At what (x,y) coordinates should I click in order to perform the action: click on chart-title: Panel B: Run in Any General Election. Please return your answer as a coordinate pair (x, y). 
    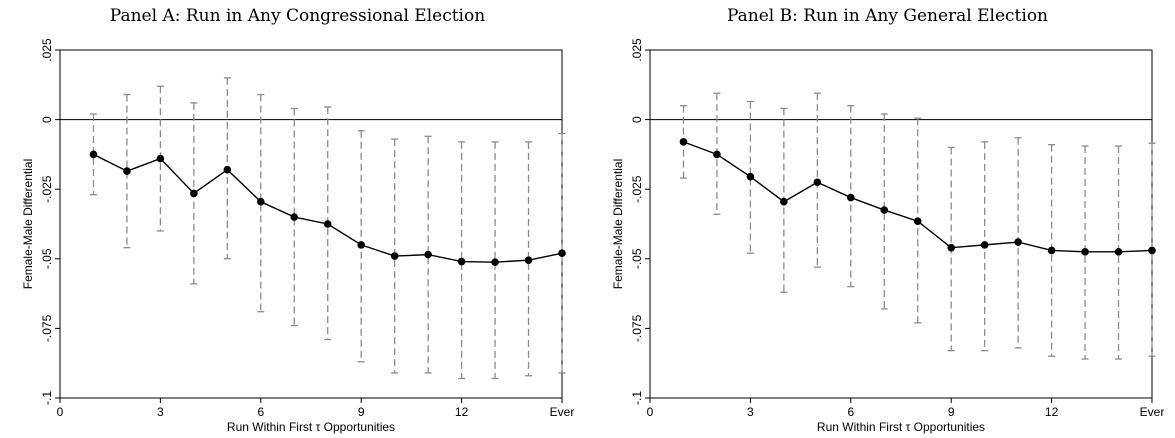
    Looking at the image, I should click on (887, 16).